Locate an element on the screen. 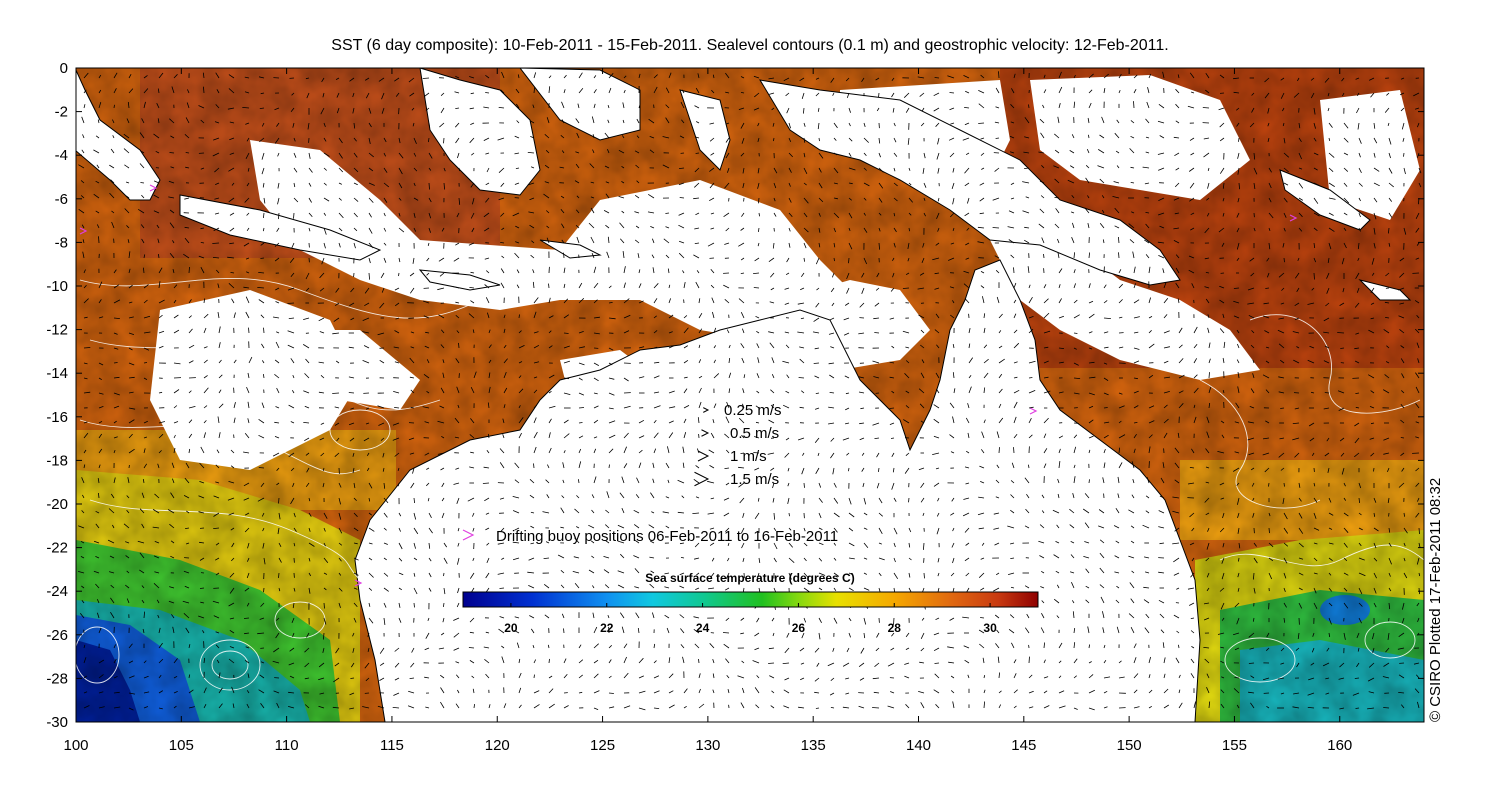 The image size is (1500, 790). colorbar-tick-label: 20 is located at coordinates (511, 628).